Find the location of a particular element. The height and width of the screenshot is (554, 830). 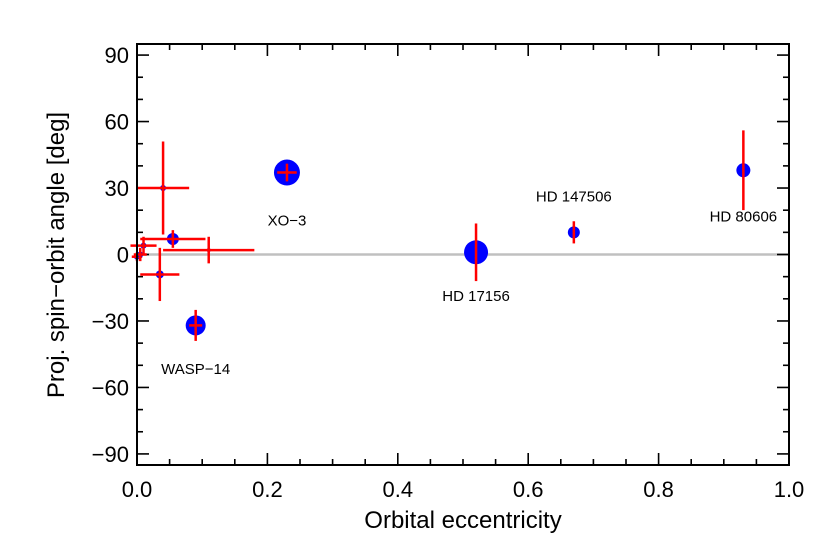

y-tick-label: −30 is located at coordinates (110, 321).